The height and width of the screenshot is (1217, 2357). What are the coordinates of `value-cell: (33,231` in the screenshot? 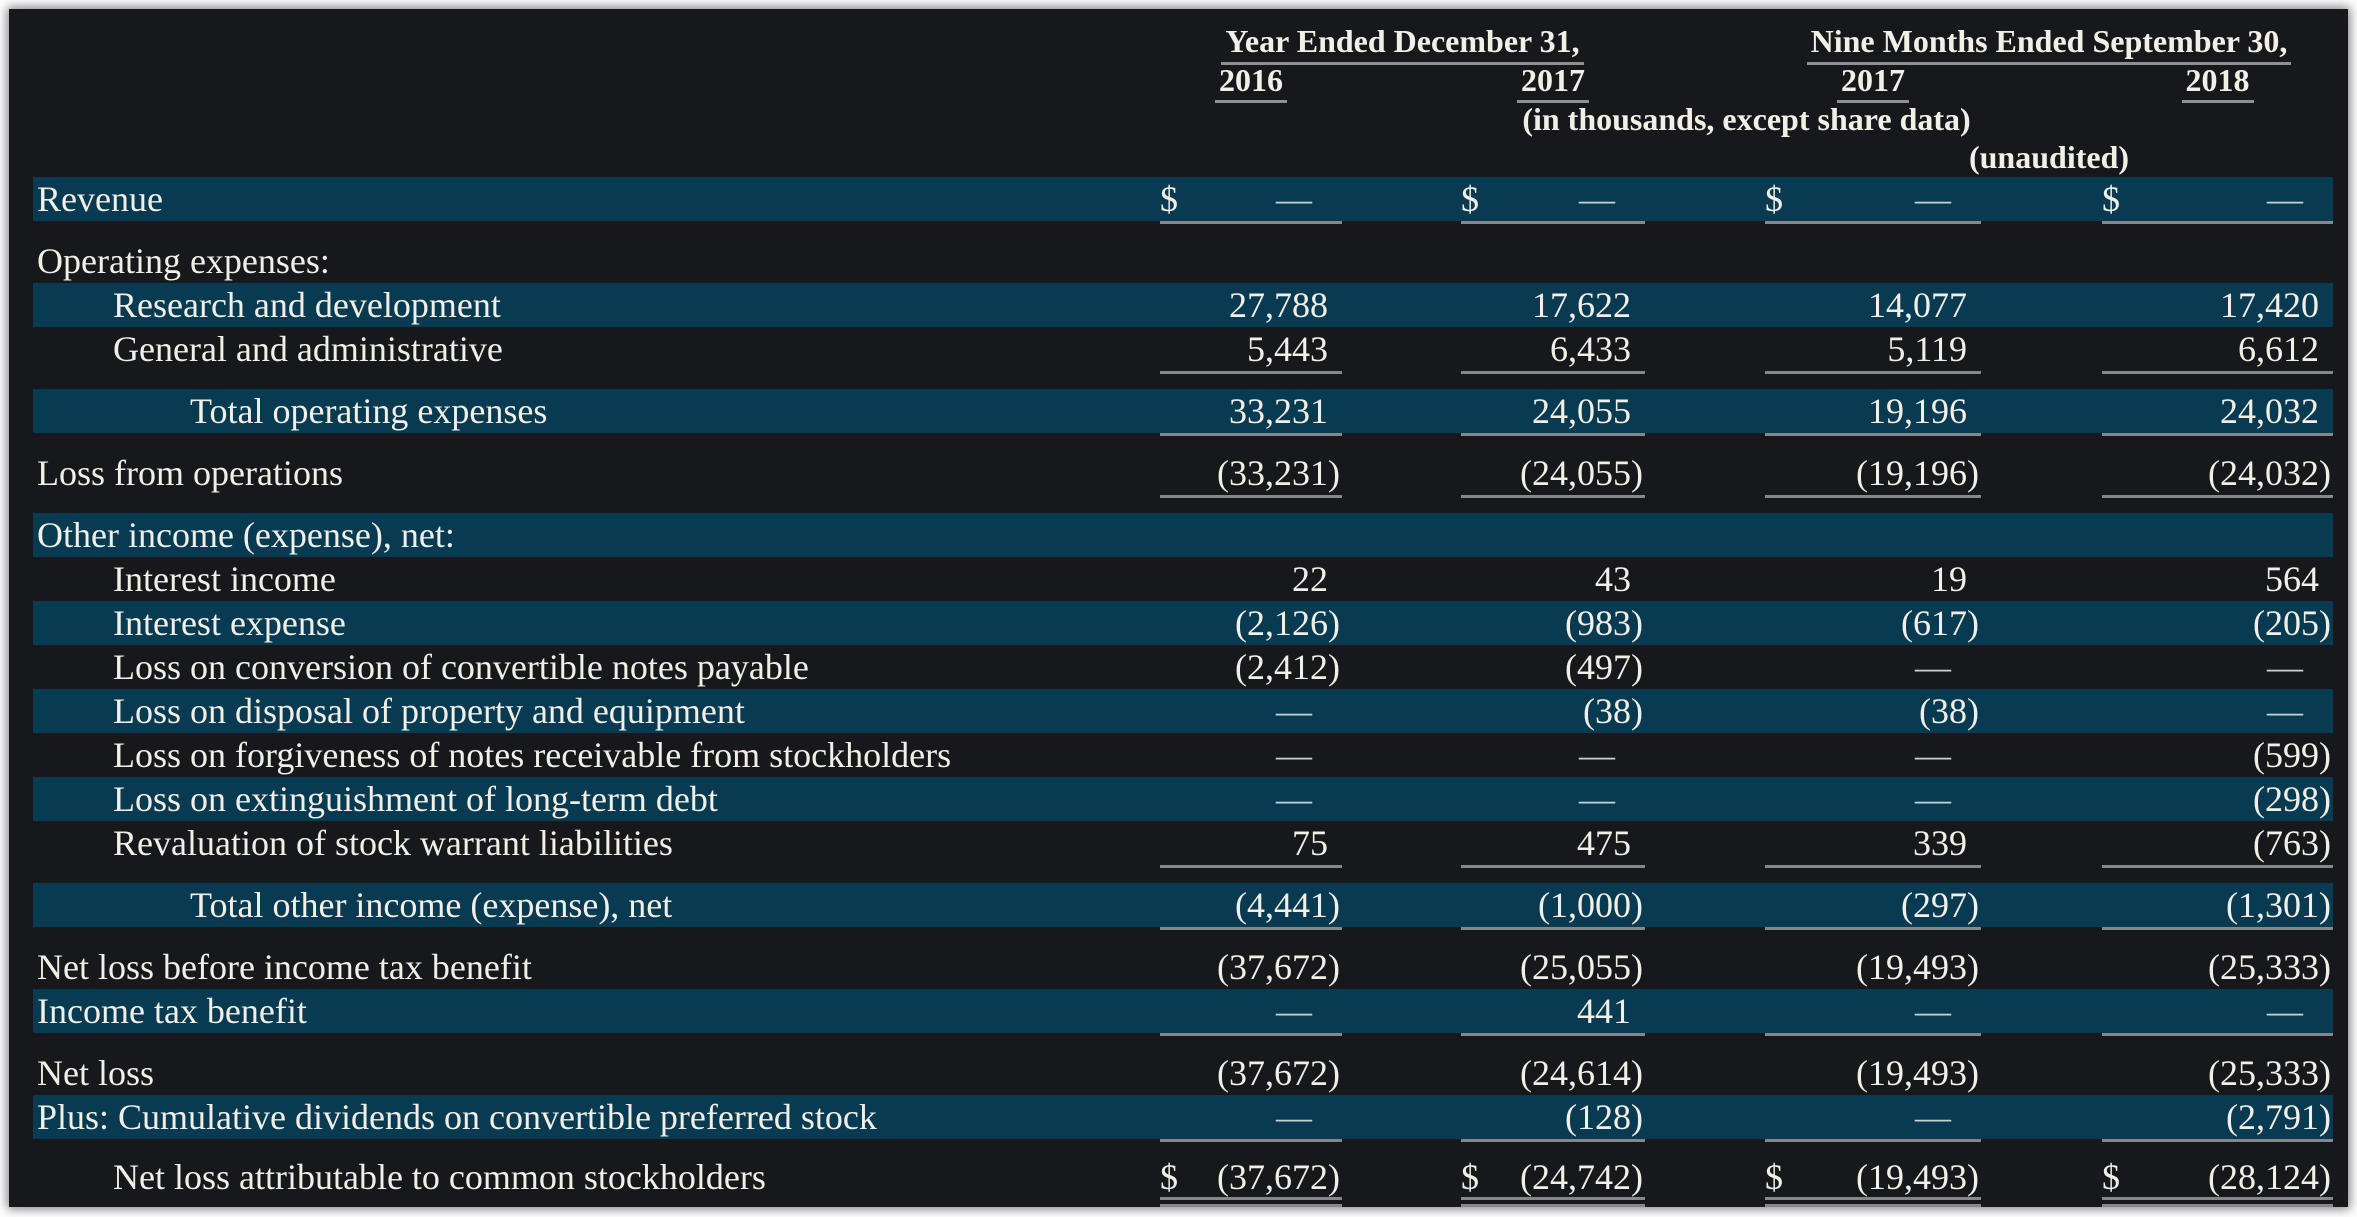 It's located at (1261, 474).